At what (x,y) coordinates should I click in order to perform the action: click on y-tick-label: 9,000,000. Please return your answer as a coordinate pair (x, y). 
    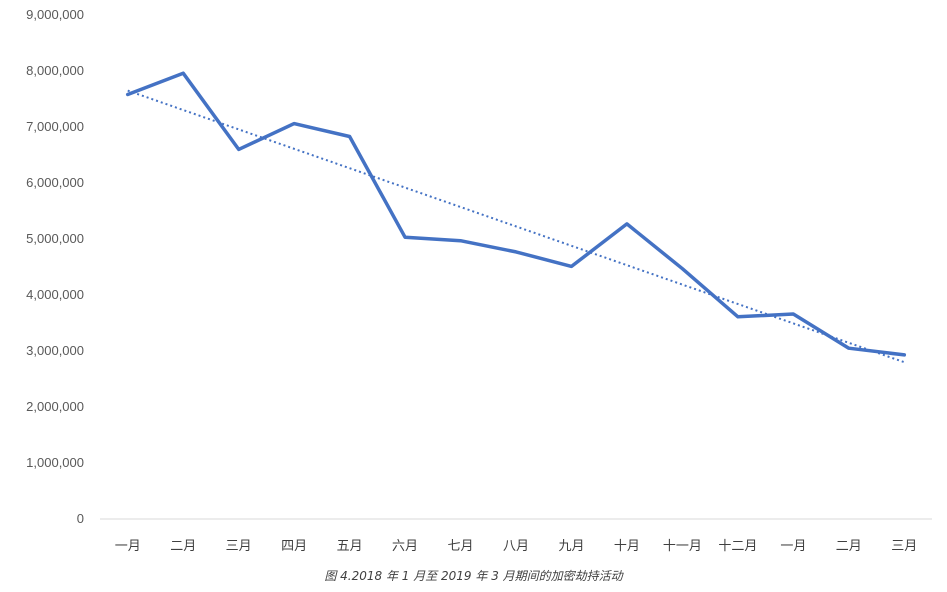
    Looking at the image, I should click on (55, 14).